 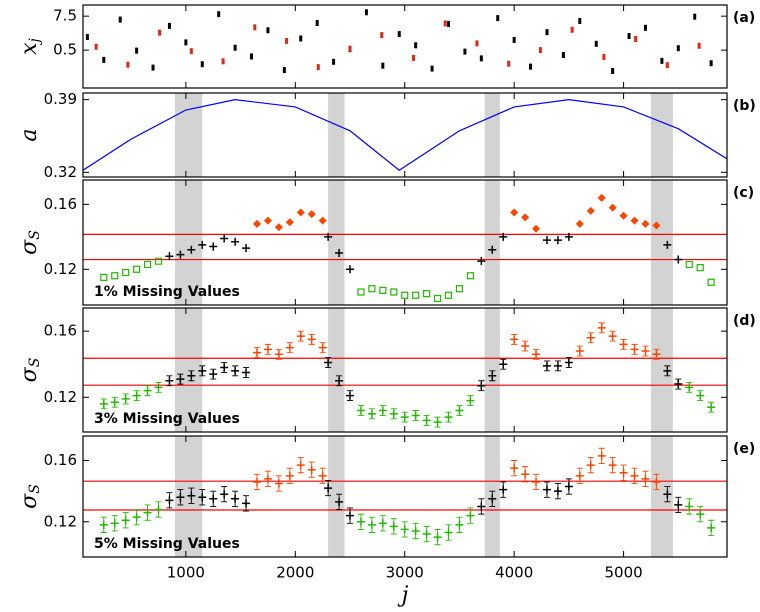 What do you see at coordinates (65, 16) in the screenshot?
I see `y-tick-label: 7.5` at bounding box center [65, 16].